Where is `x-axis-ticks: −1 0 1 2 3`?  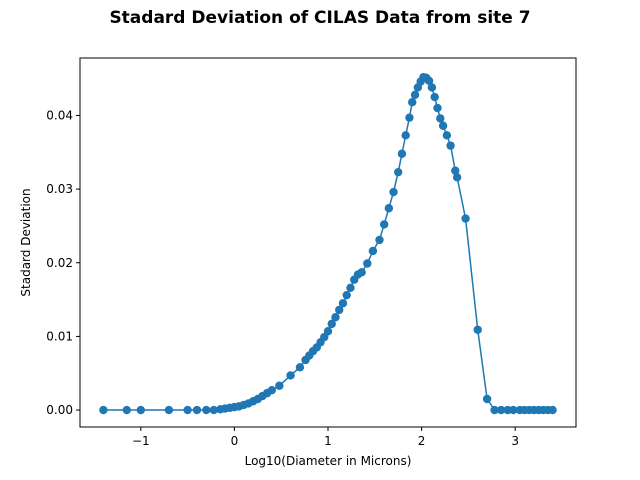
x-axis-ticks: −1 0 1 2 3 is located at coordinates (325, 437).